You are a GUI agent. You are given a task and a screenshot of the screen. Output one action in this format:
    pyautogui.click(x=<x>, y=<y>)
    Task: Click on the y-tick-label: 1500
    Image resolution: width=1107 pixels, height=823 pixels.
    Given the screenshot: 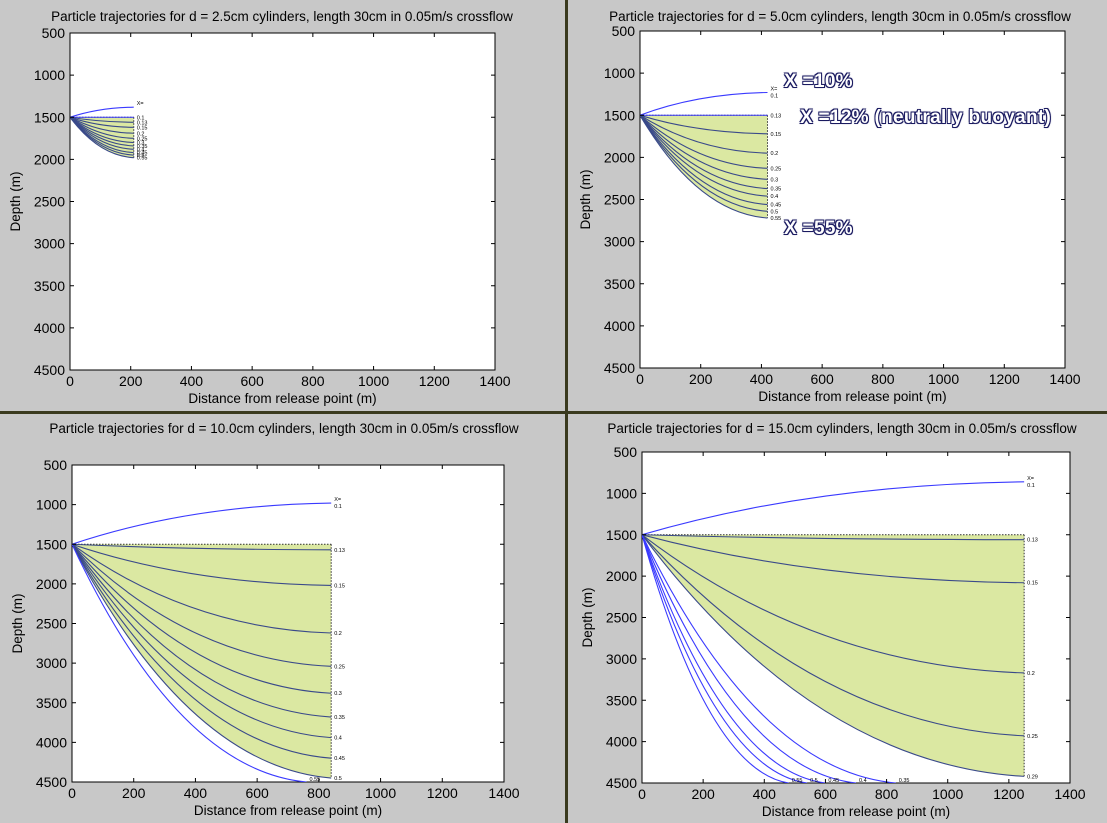 What is the action you would take?
    pyautogui.click(x=51, y=544)
    